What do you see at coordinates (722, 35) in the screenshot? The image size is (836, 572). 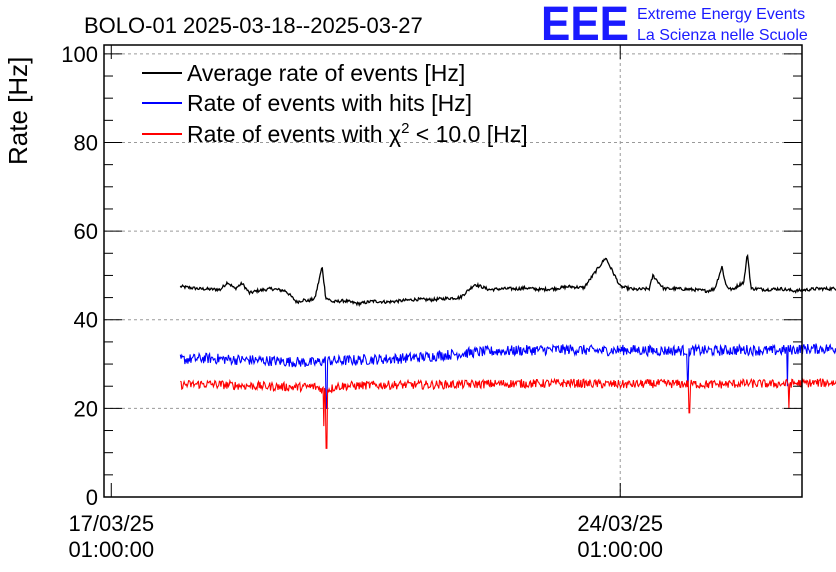 I see `eee-logo-line2: La Scienza nelle Scuole` at bounding box center [722, 35].